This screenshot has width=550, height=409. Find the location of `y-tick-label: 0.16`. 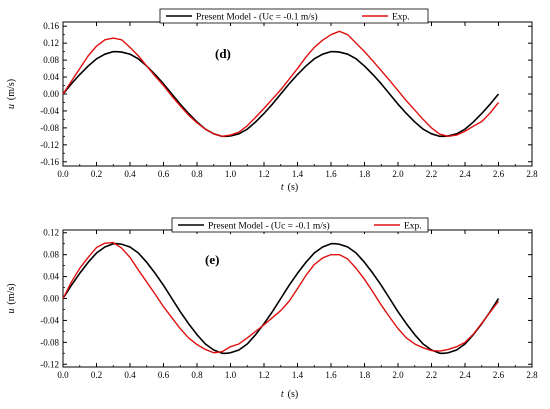

y-tick-label: 0.16 is located at coordinates (51, 26).